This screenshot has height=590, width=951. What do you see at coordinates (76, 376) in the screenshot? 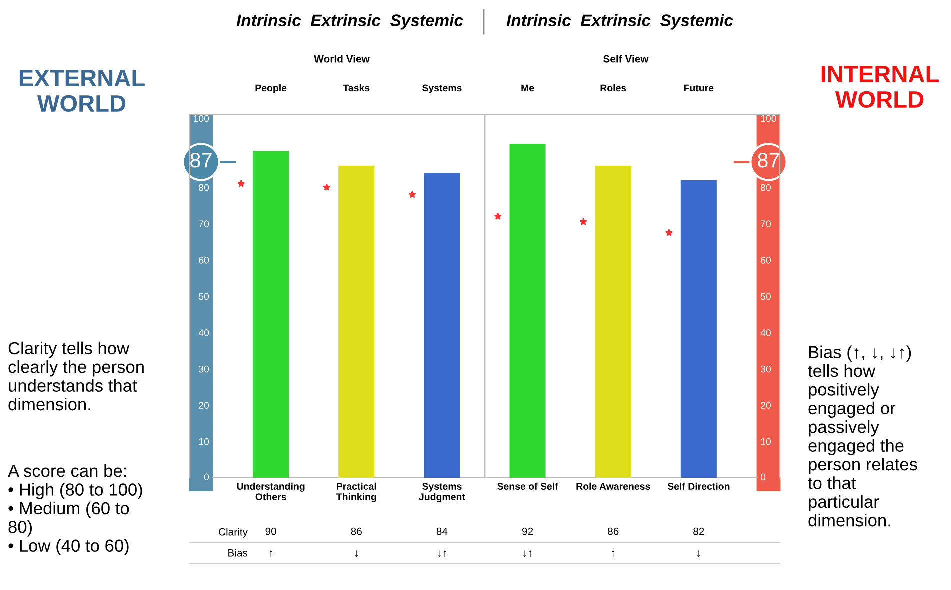
I see `text: Clarity tells how clearly the person understands that dimension.` at bounding box center [76, 376].